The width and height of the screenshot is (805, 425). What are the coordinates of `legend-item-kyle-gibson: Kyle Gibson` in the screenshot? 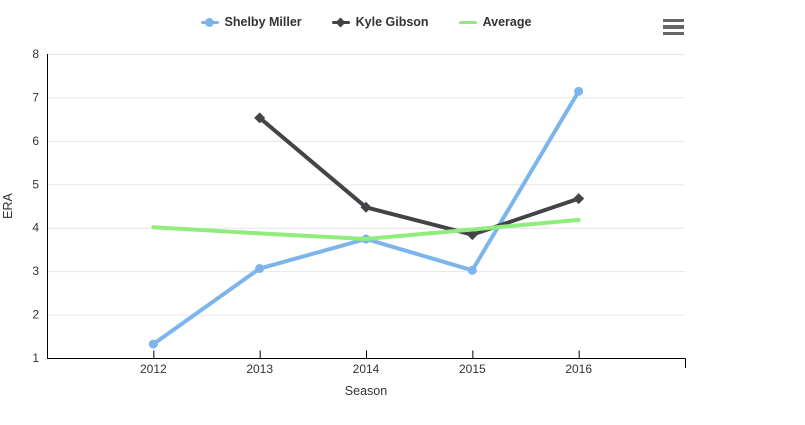 It's located at (380, 22).